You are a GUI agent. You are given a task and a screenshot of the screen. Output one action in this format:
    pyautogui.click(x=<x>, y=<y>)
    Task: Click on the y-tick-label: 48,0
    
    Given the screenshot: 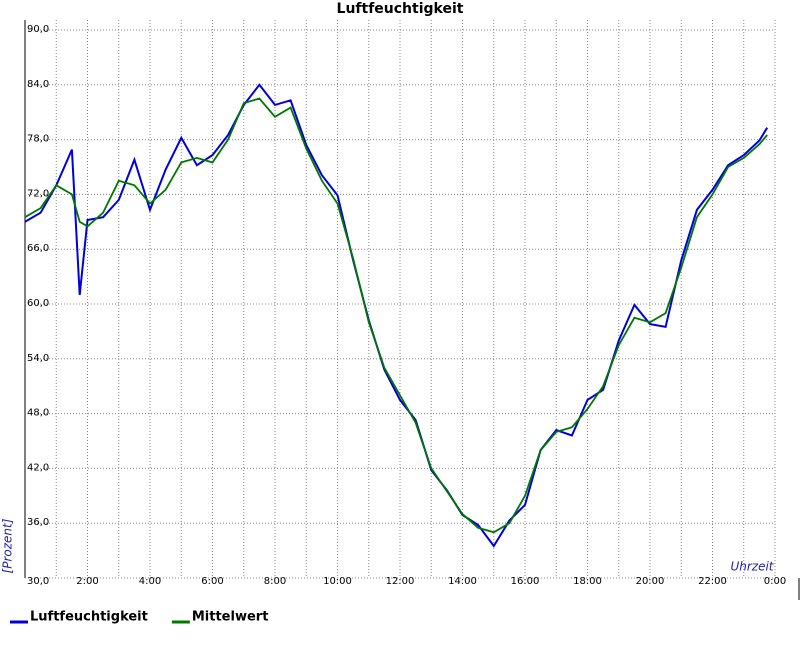 What is the action you would take?
    pyautogui.click(x=38, y=413)
    